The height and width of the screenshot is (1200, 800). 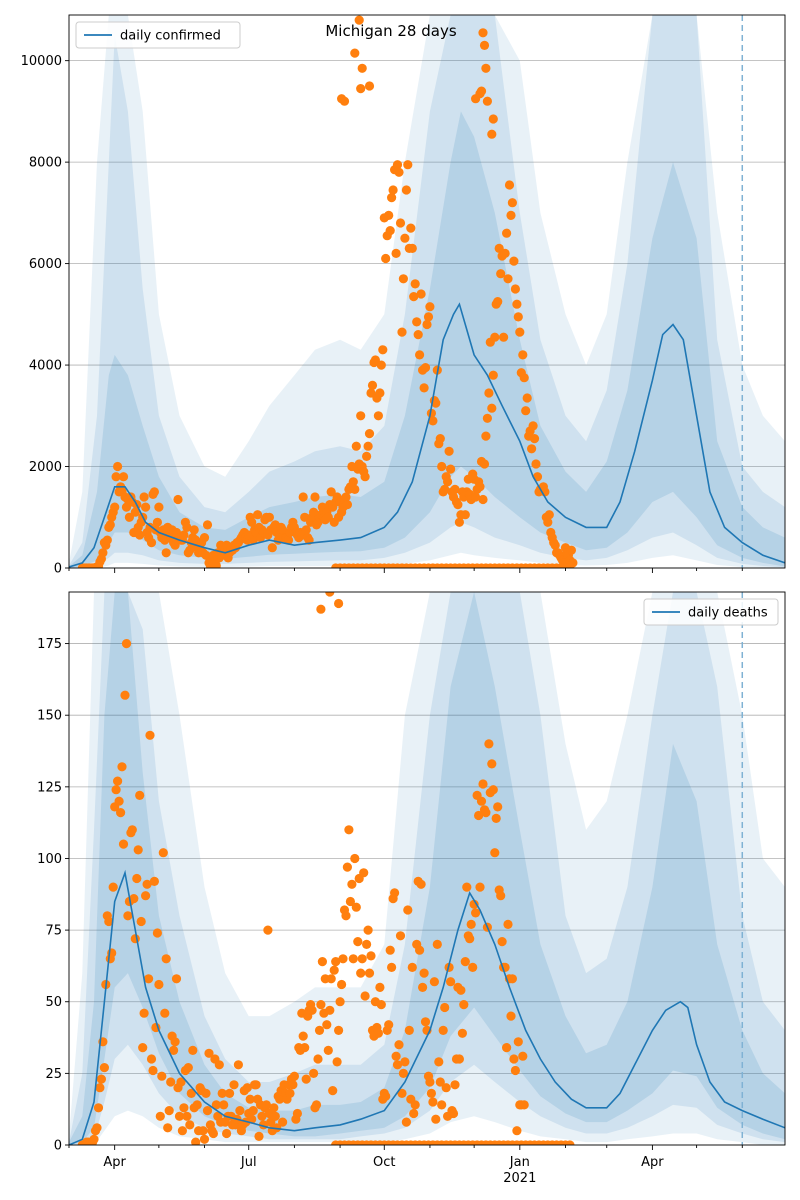 What do you see at coordinates (41, 61) in the screenshot?
I see `confirmed-y-tick-label: 10000` at bounding box center [41, 61].